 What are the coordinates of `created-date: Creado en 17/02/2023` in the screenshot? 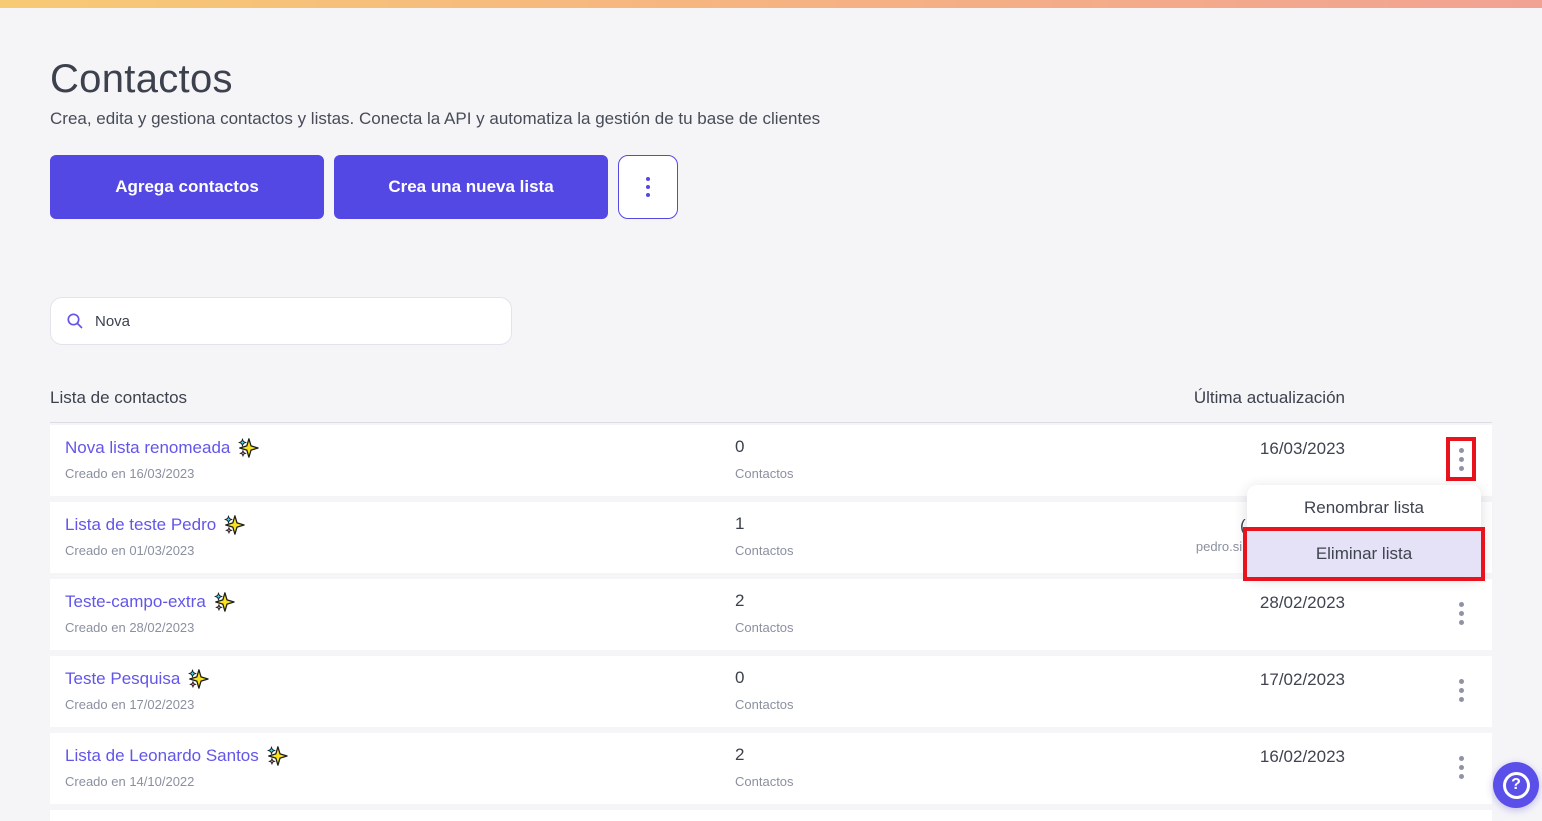 It's located at (130, 704).